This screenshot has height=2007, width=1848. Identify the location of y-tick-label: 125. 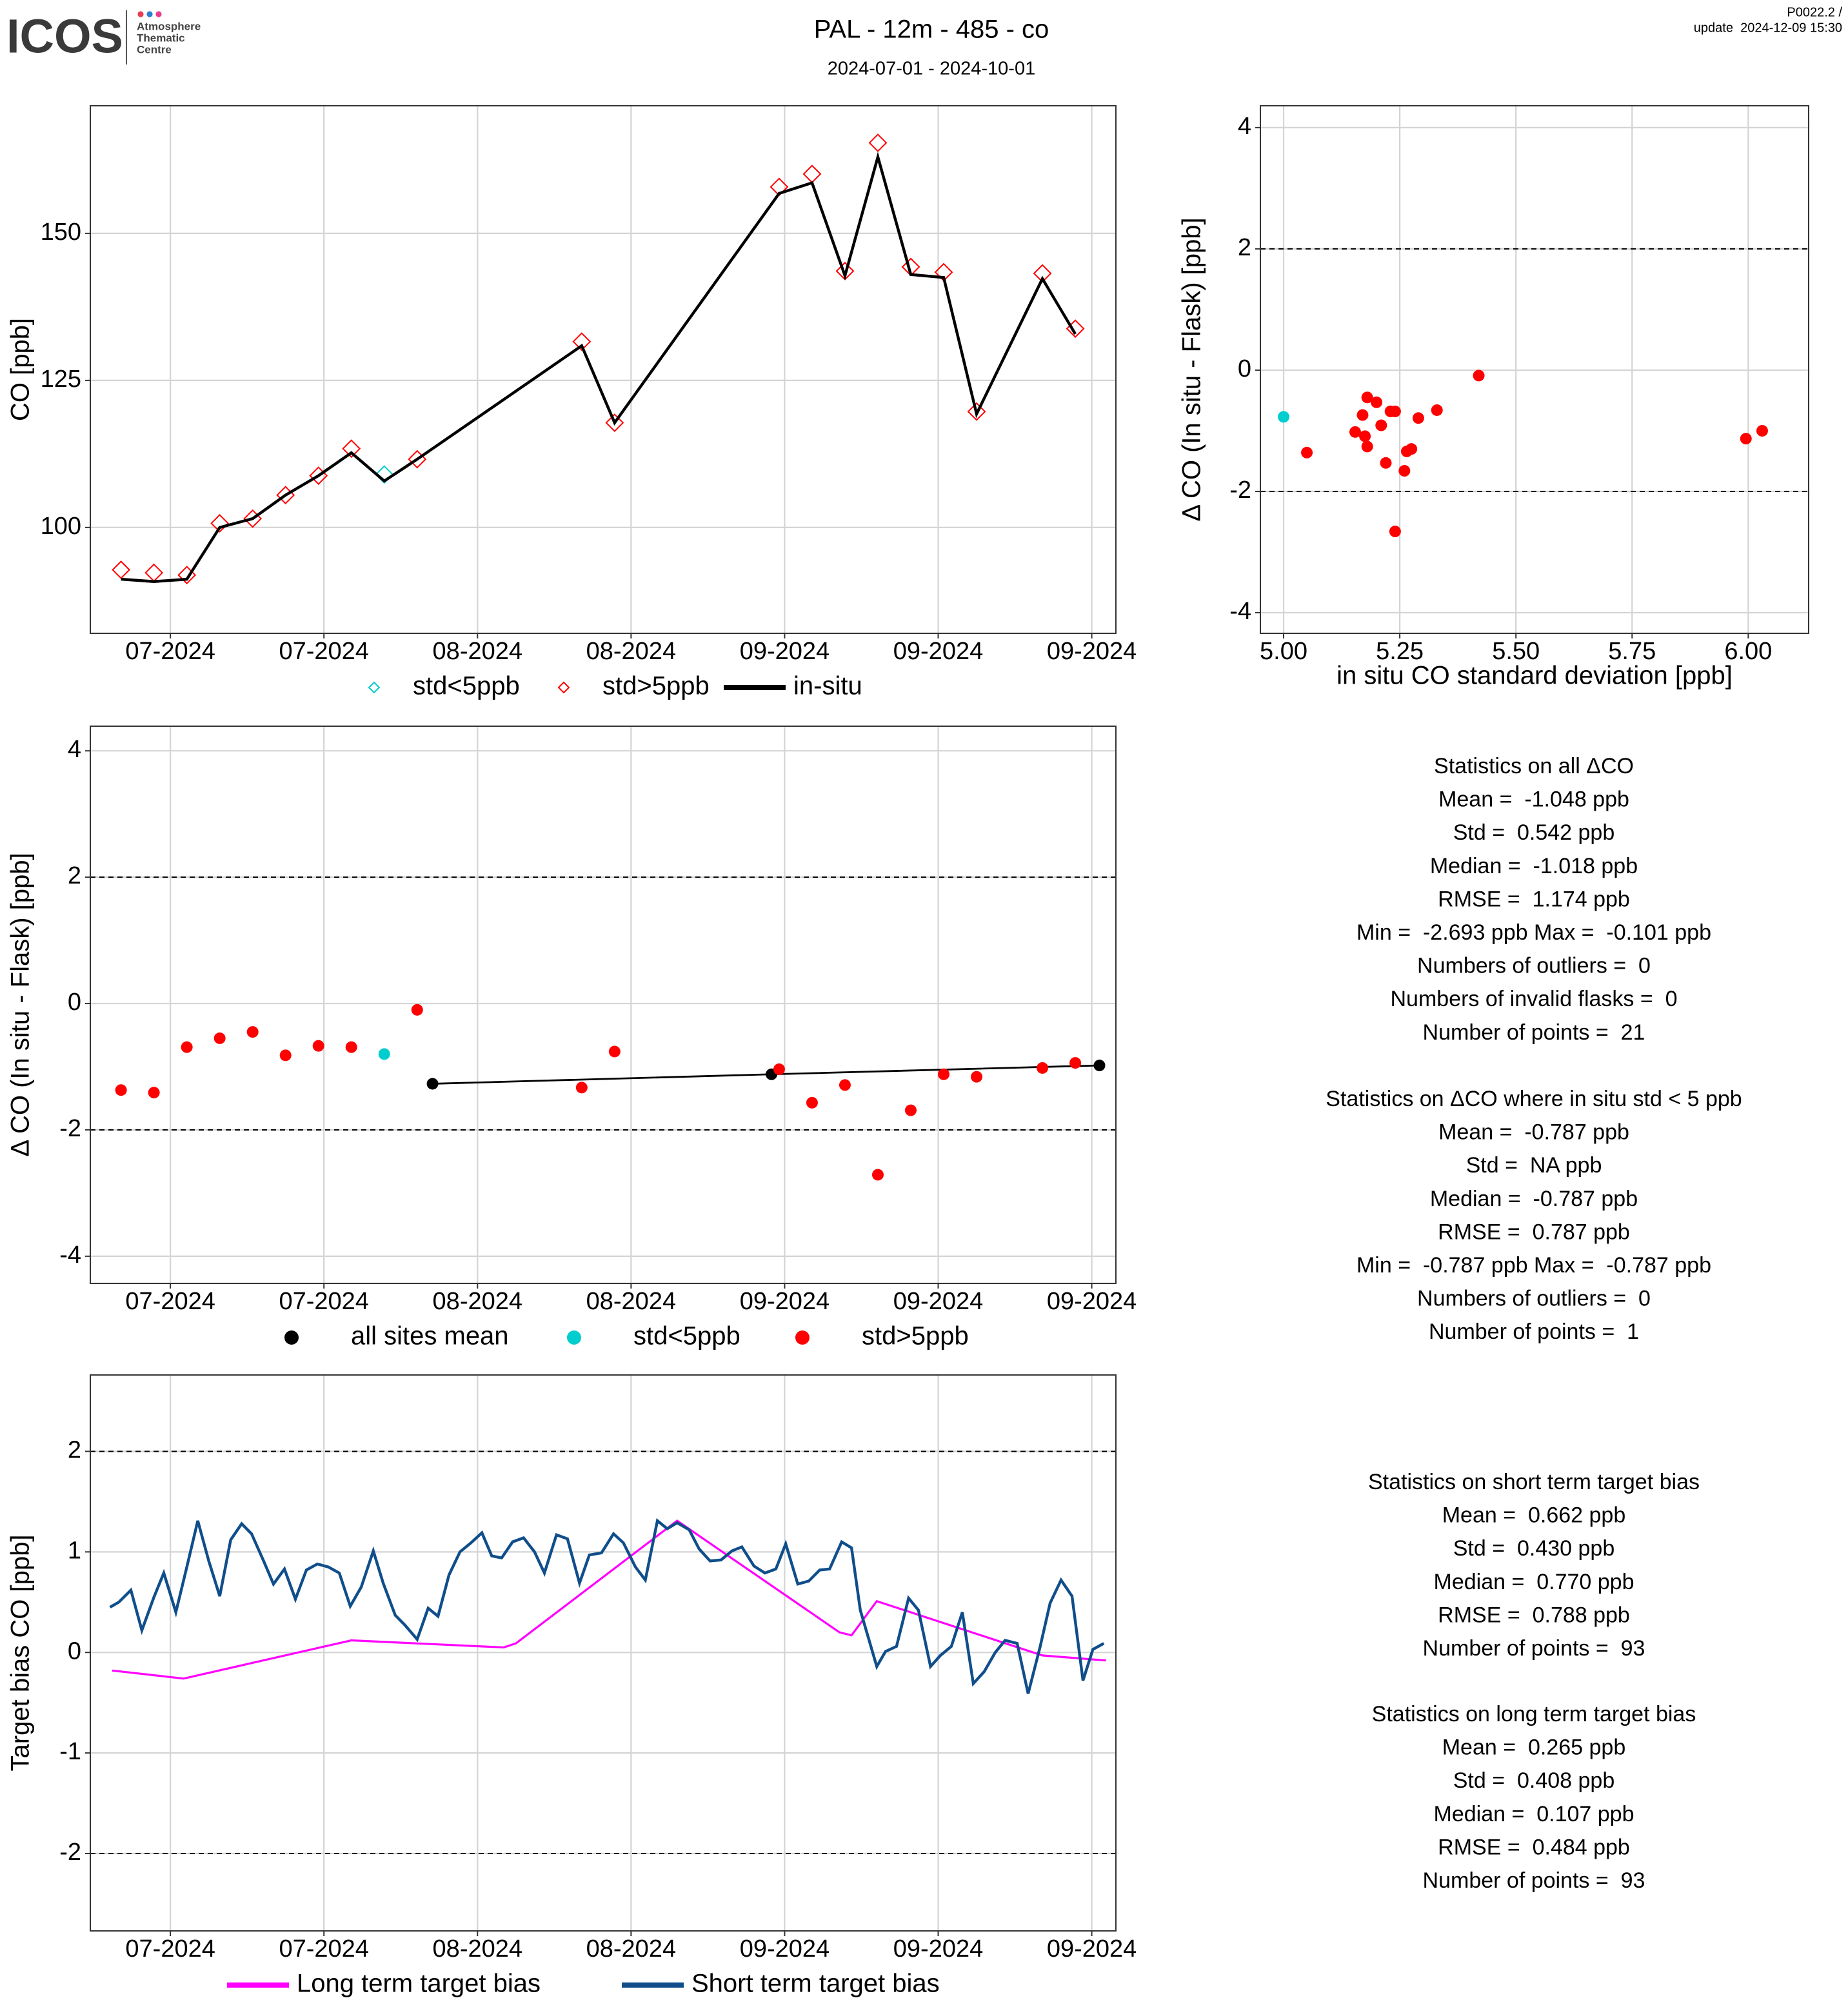
(61, 379).